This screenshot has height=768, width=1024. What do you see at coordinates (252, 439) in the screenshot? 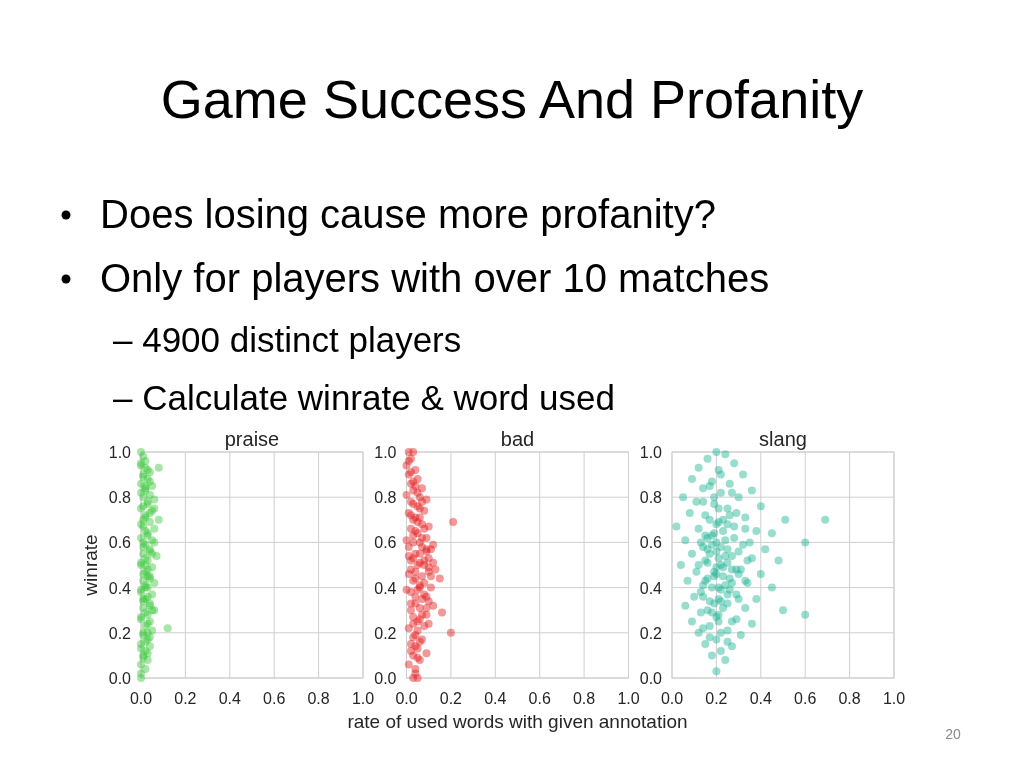
I see `chart-title: praise` at bounding box center [252, 439].